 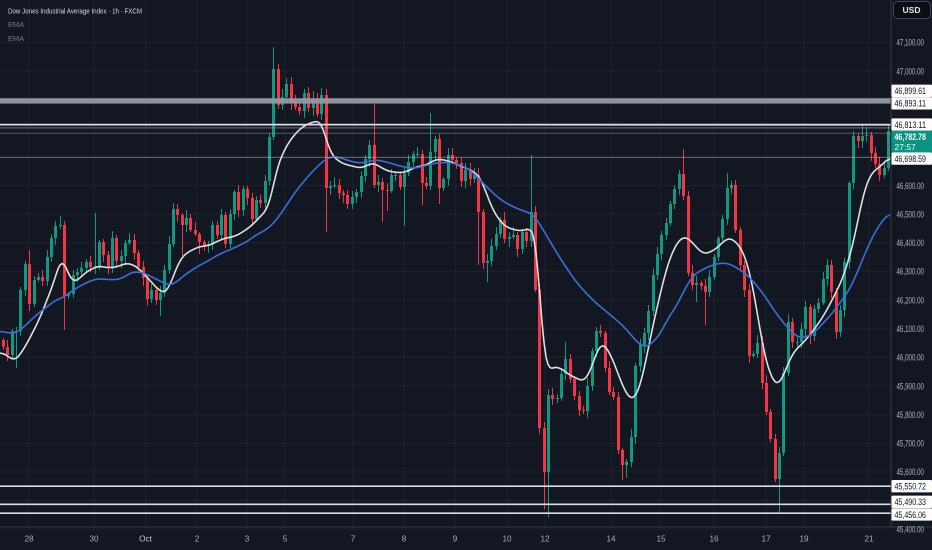 What do you see at coordinates (912, 10) in the screenshot?
I see `svg-text: USD` at bounding box center [912, 10].